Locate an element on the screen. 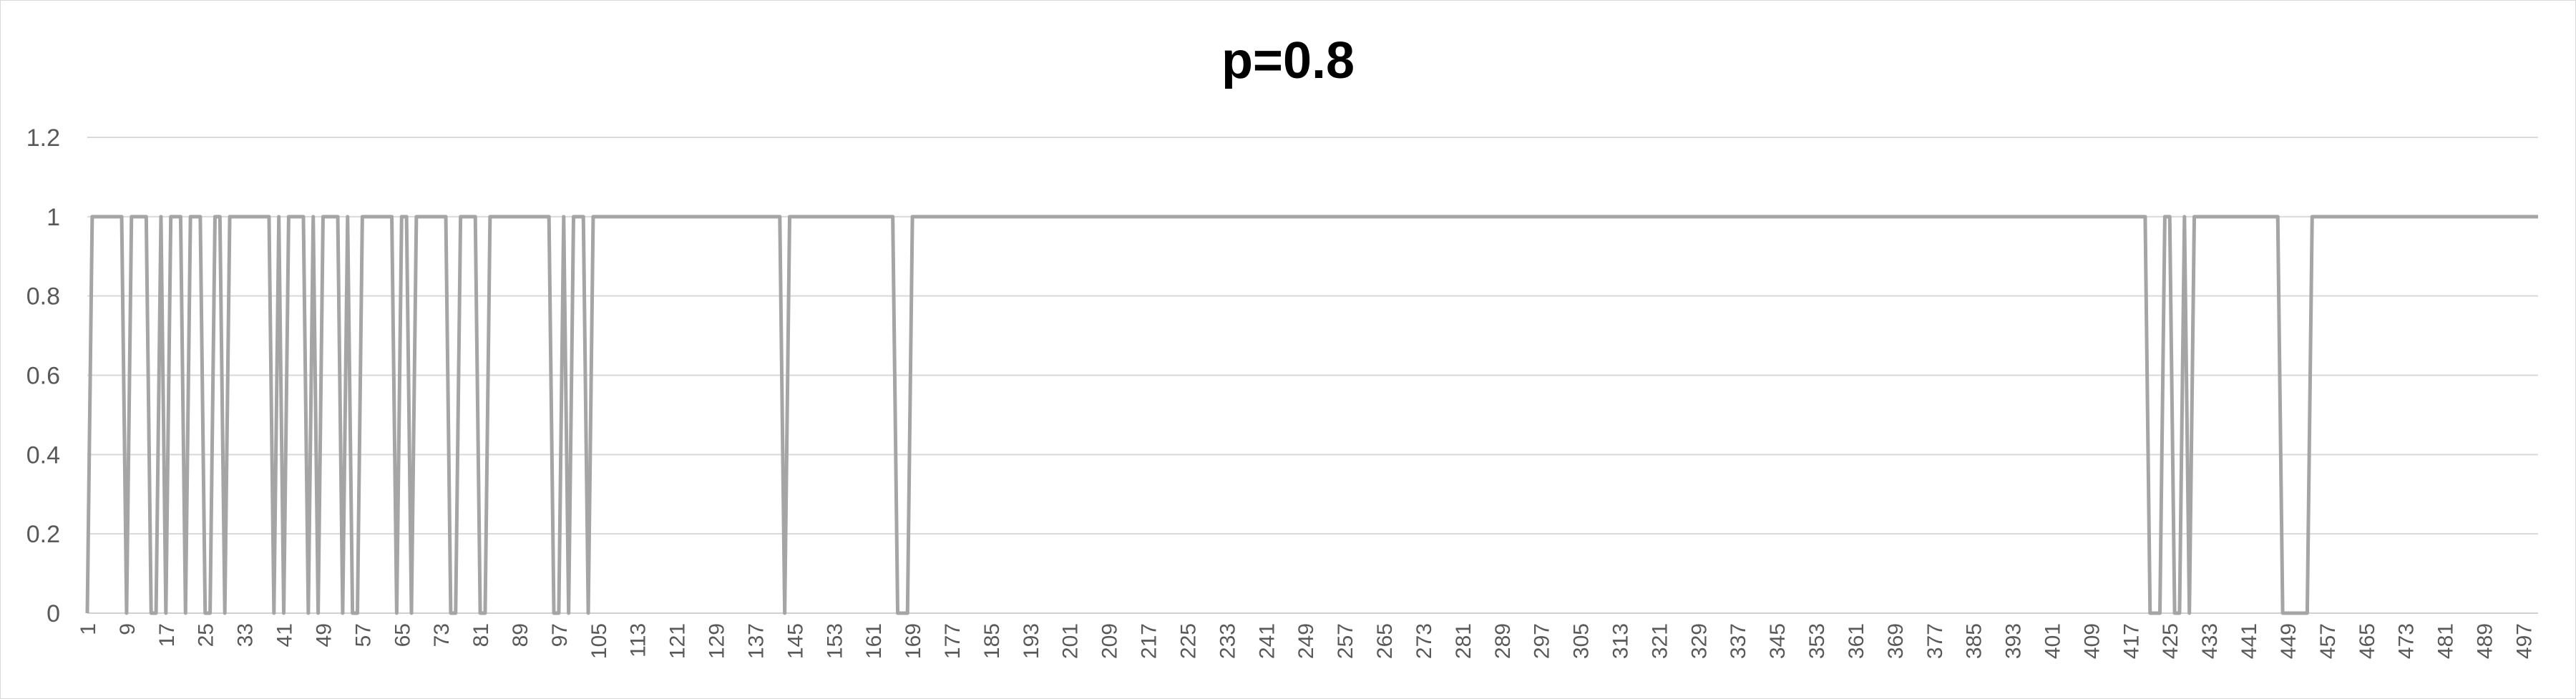 The image size is (2576, 699). y-tick-label: 0.6 is located at coordinates (43, 376).